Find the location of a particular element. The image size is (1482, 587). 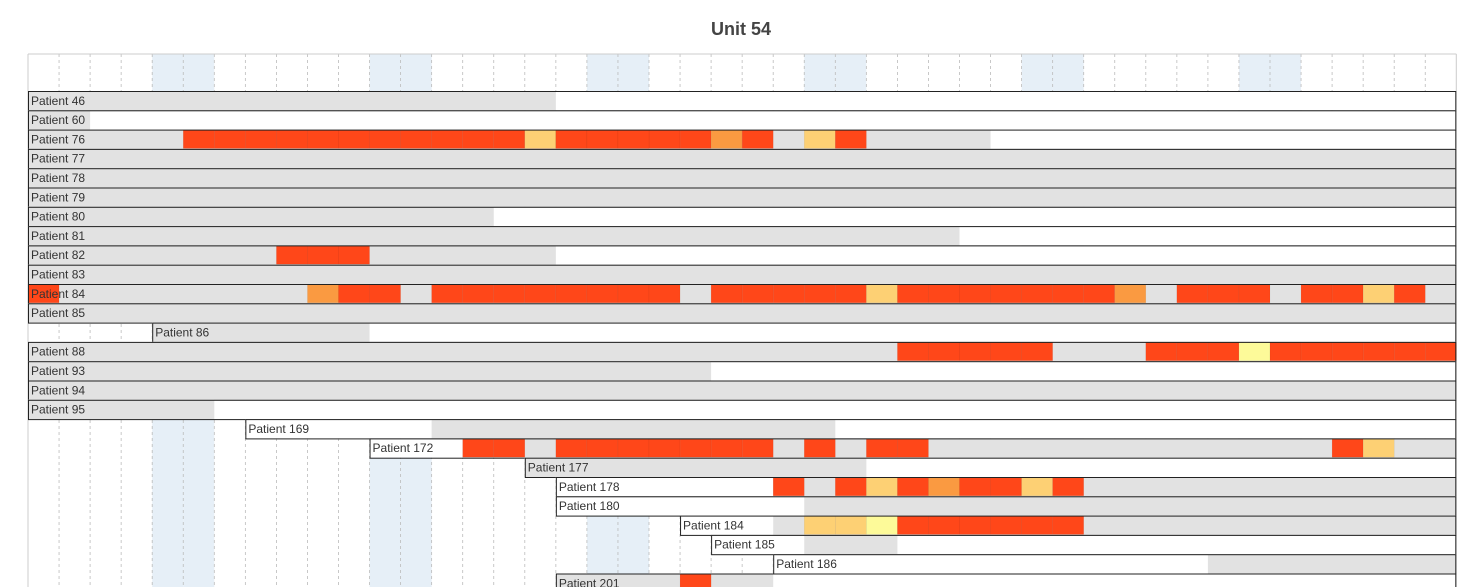

patient-row: Patient 85 is located at coordinates (742, 313).